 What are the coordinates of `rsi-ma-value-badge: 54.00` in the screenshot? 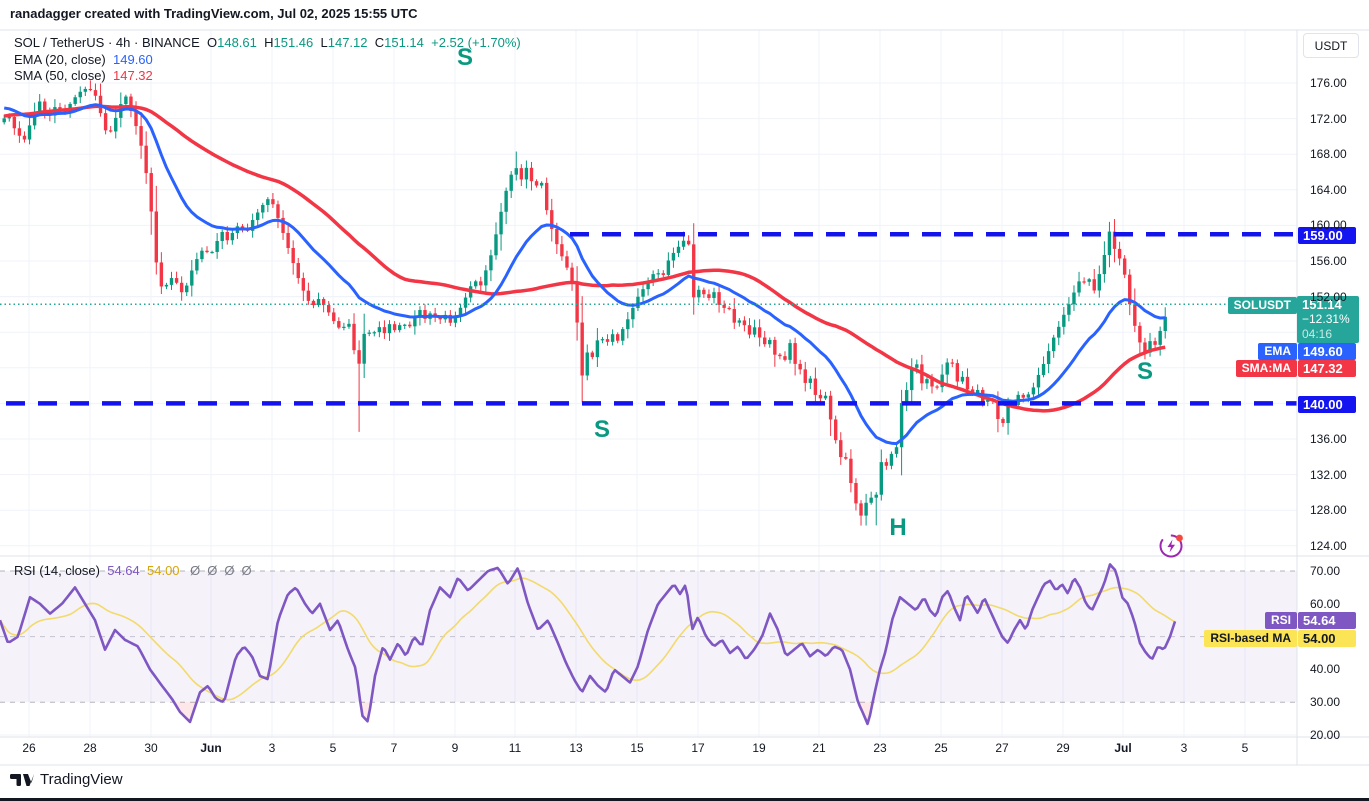 It's located at (1327, 638).